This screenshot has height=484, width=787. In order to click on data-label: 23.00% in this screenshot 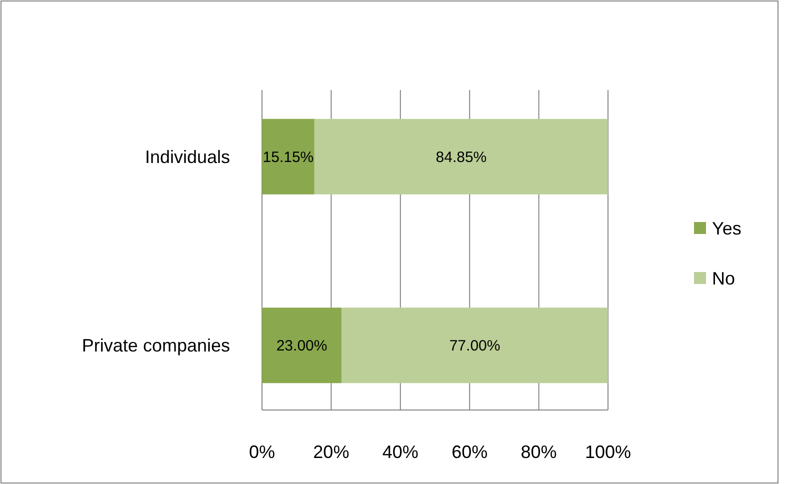, I will do `click(302, 346)`.